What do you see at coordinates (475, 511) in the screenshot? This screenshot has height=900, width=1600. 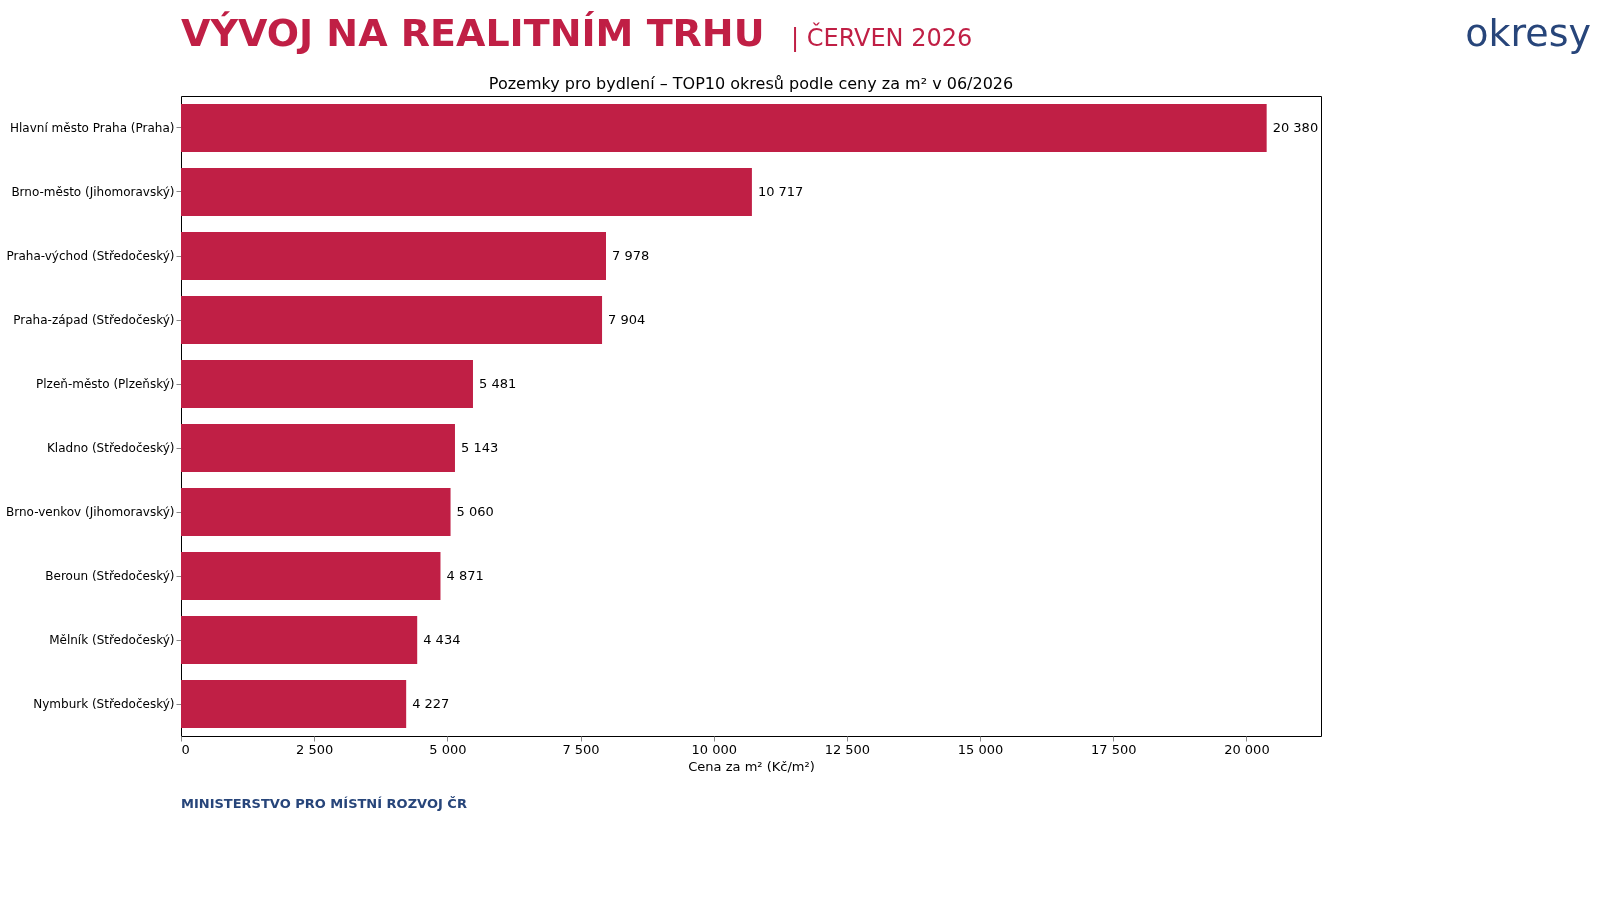 I see `data-label: 5 060` at bounding box center [475, 511].